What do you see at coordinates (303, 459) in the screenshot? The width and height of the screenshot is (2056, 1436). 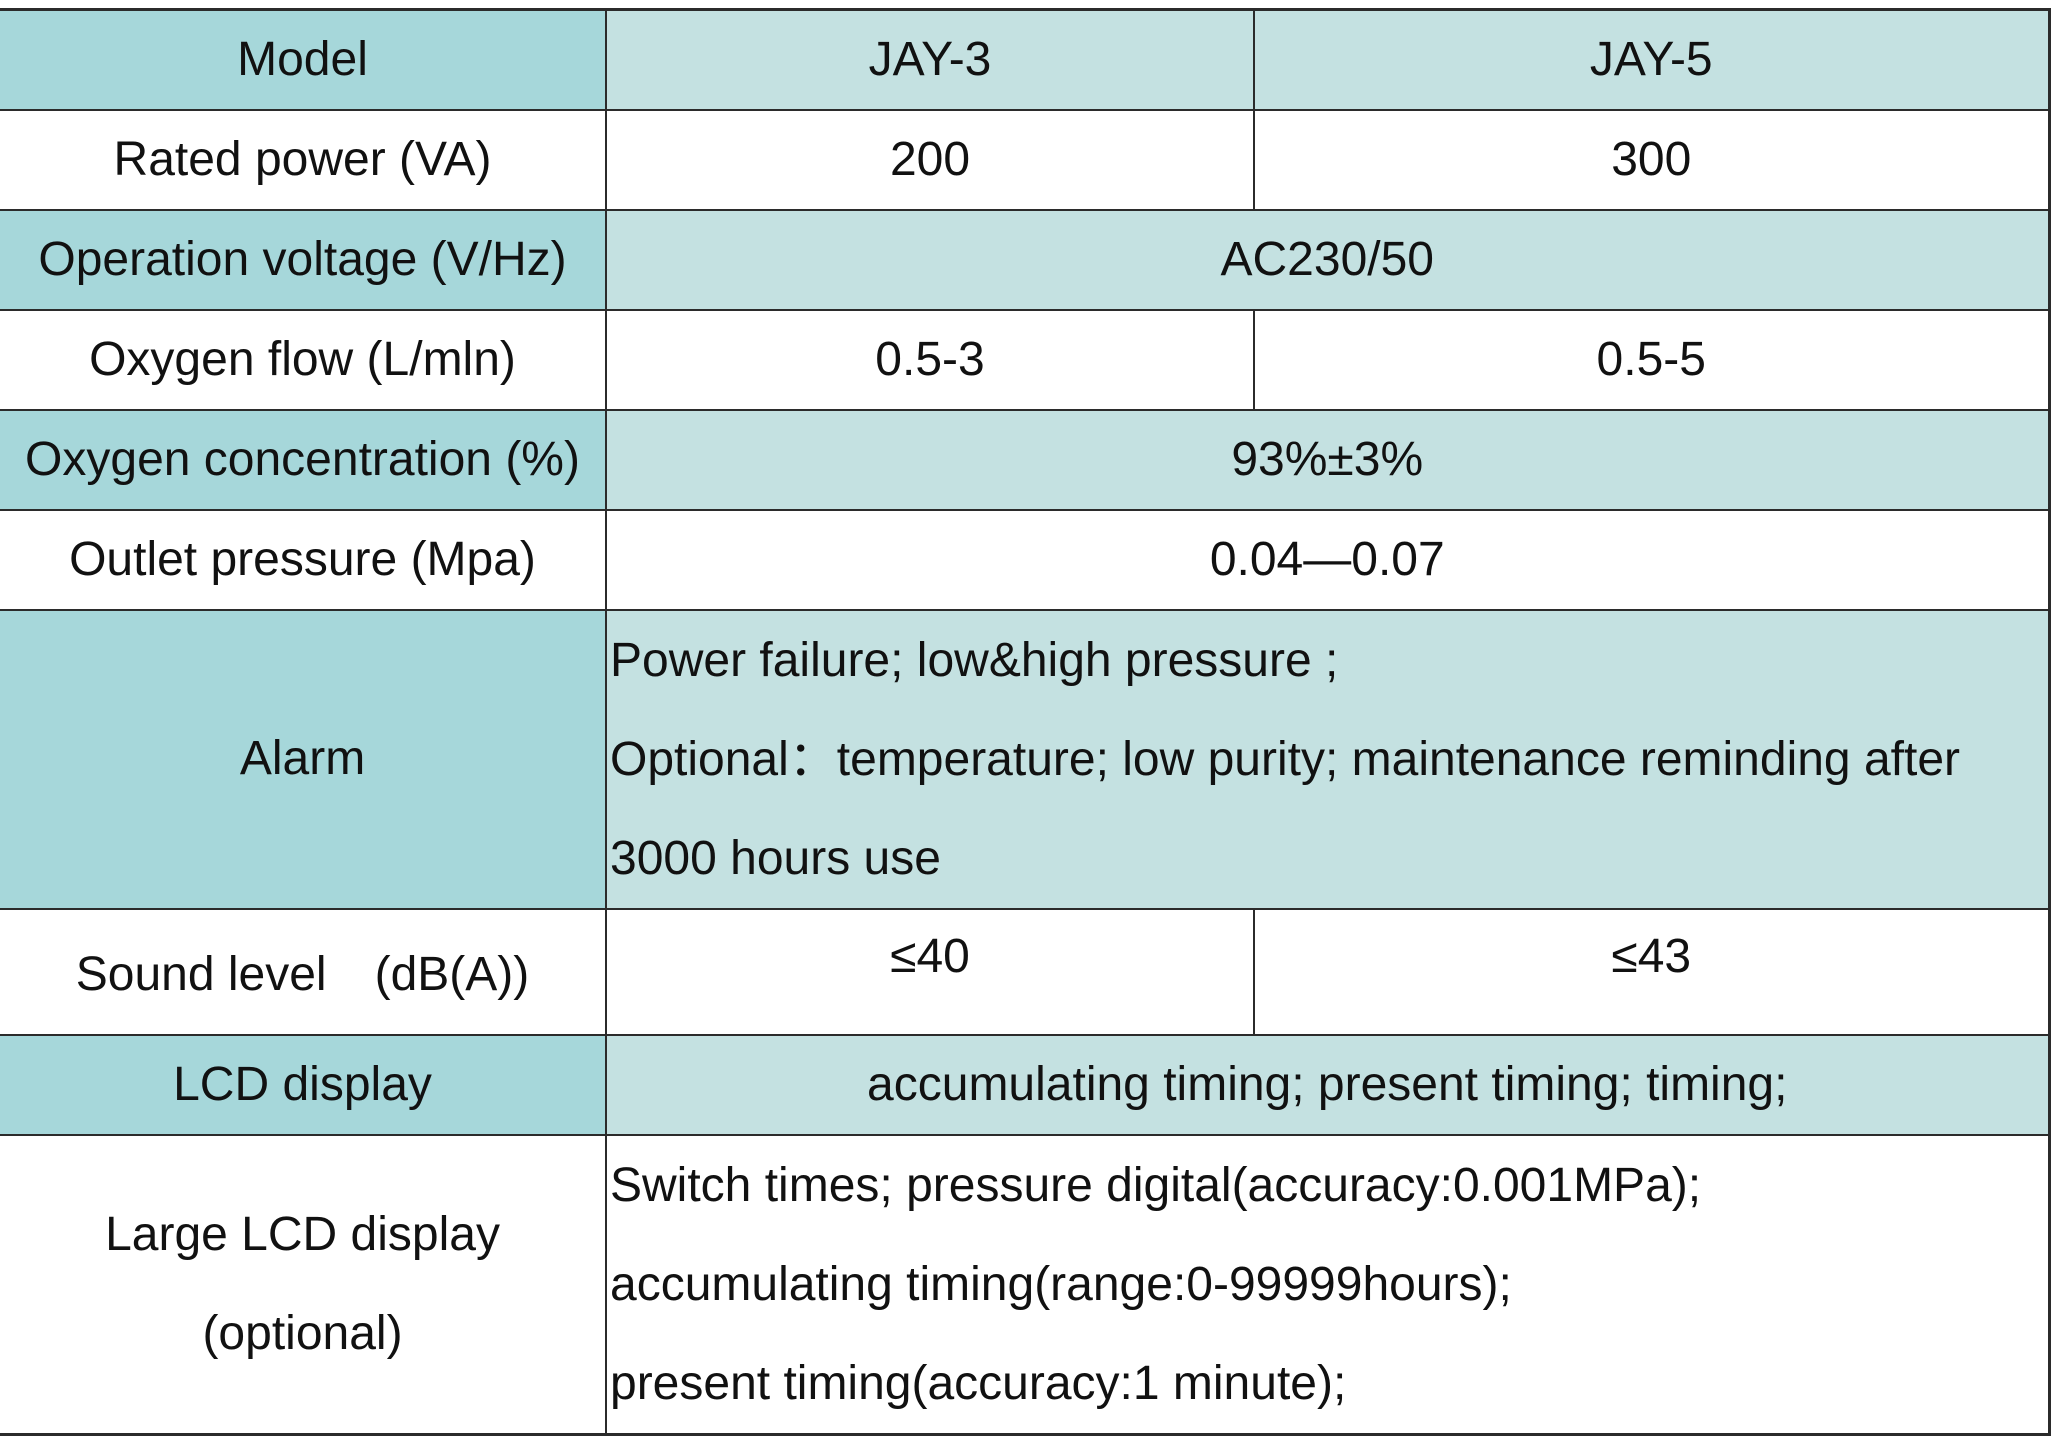 I see `oxygen-concentration-label: Oxygen concentration (%)` at bounding box center [303, 459].